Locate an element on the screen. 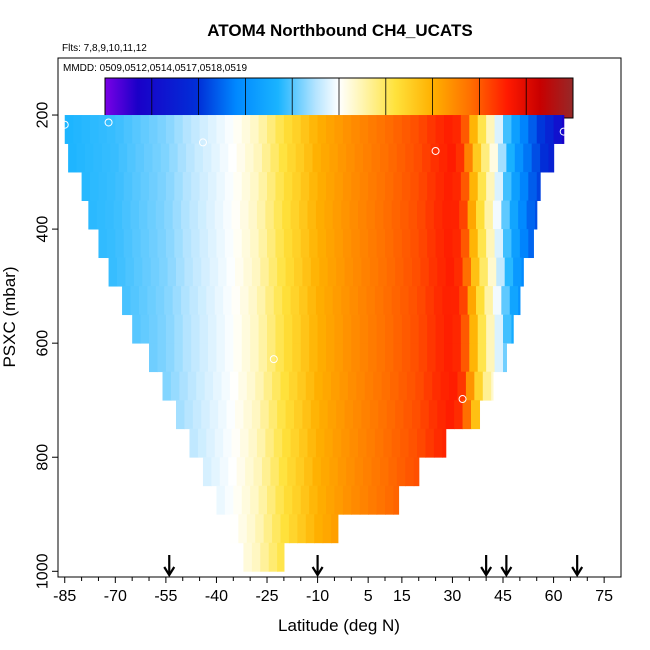 The height and width of the screenshot is (650, 650). profile-arrows is located at coordinates (373, 566).